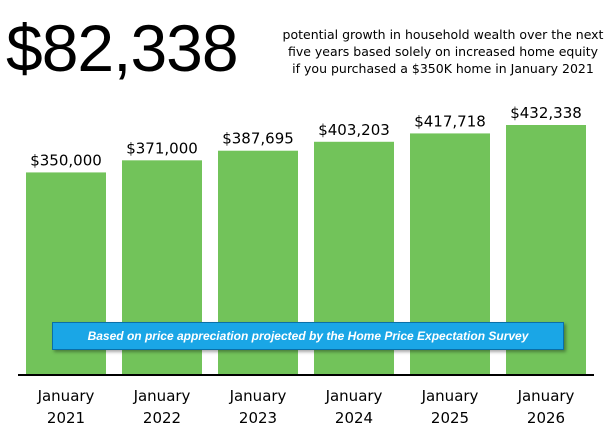 The width and height of the screenshot is (612, 436). Describe the element at coordinates (450, 121) in the screenshot. I see `value-label-5: $417,718` at that location.